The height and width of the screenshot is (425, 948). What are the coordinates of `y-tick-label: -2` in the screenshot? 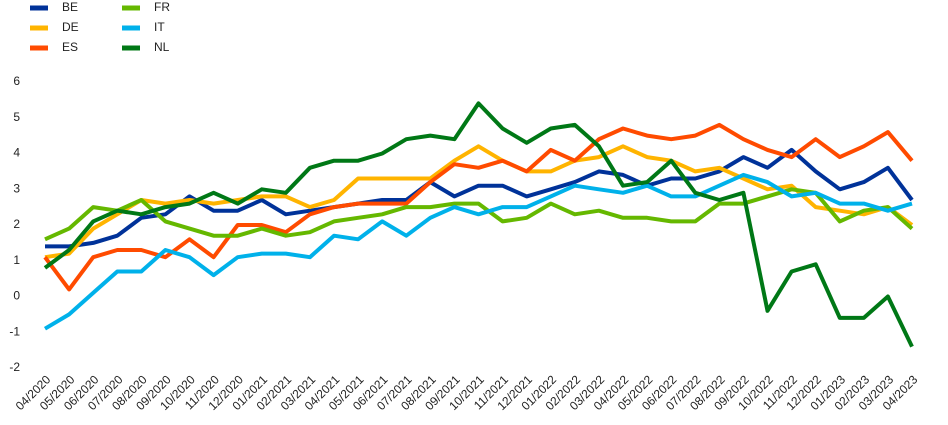 It's located at (14, 367).